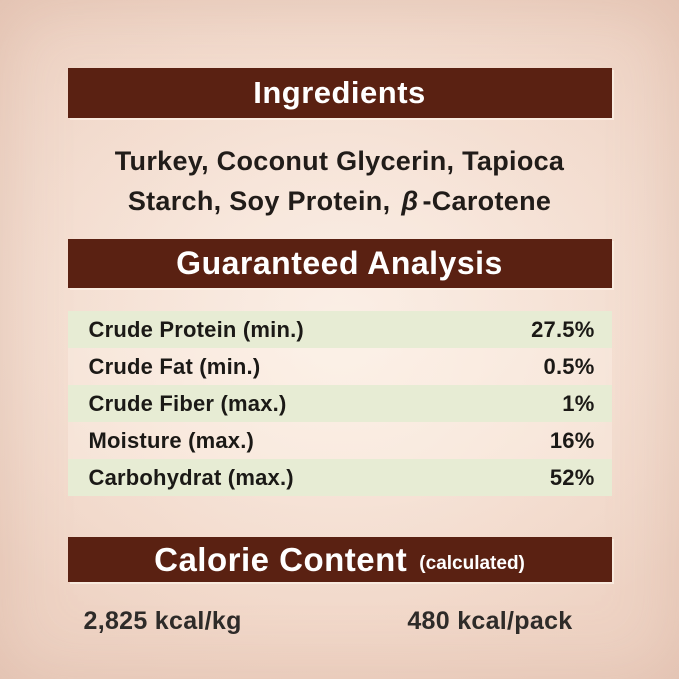  I want to click on calorie-values-row: 2,825 kcal/kg 480 kcal/pack, so click(340, 621).